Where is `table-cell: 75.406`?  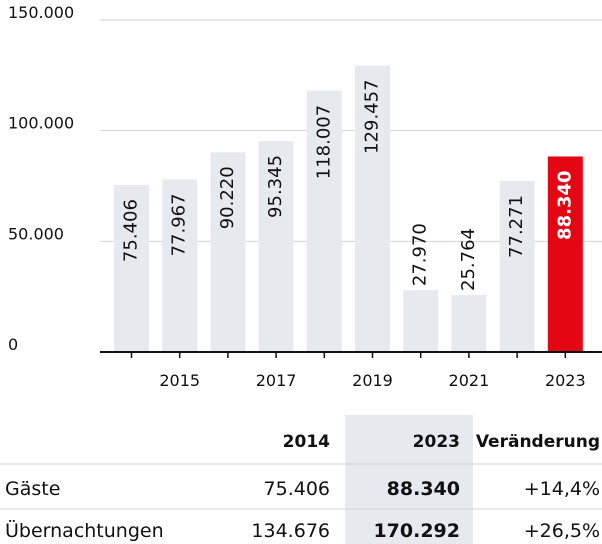
table-cell: 75.406 is located at coordinates (297, 489).